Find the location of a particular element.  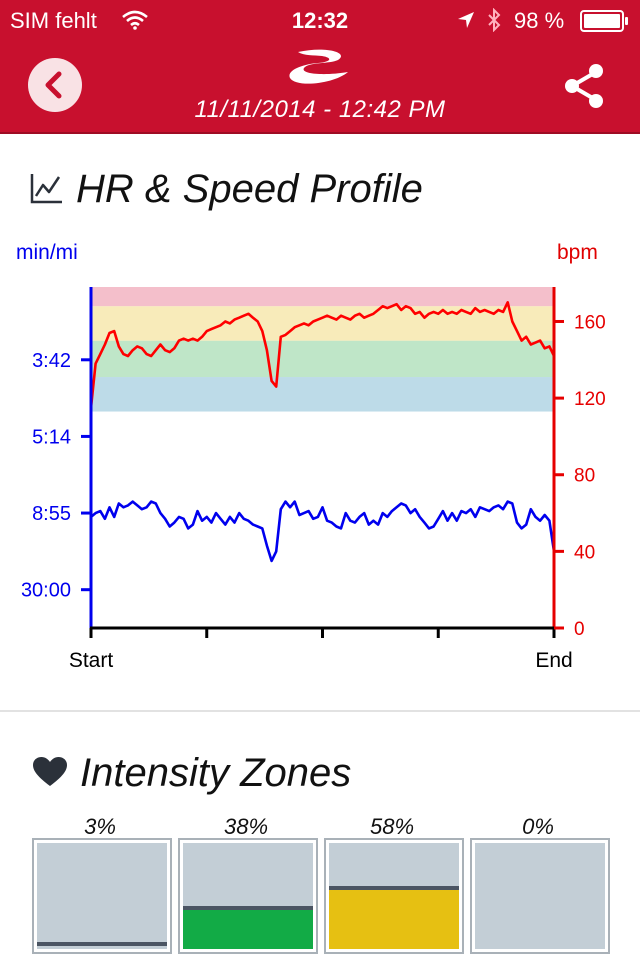

left-axis-unit: min/mi is located at coordinates (47, 252).